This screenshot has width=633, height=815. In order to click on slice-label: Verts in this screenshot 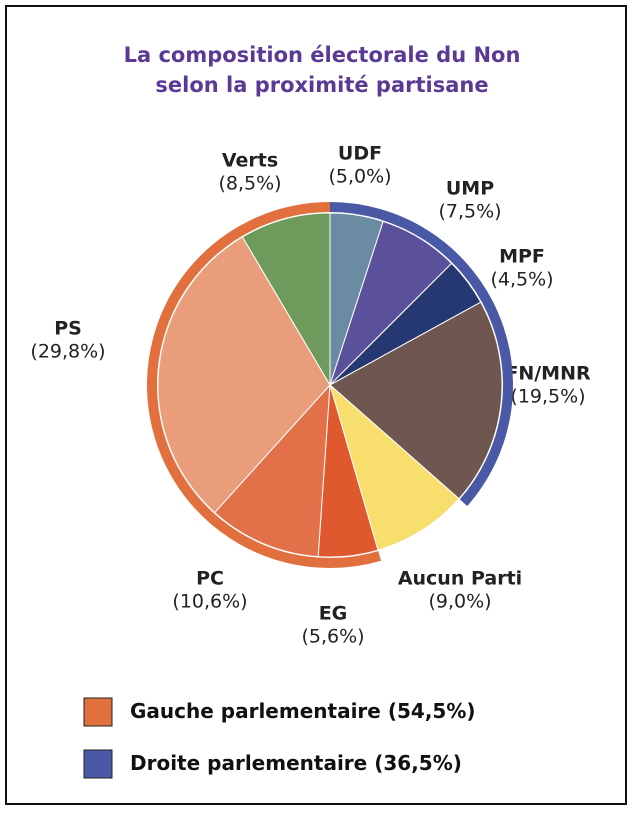, I will do `click(250, 161)`.